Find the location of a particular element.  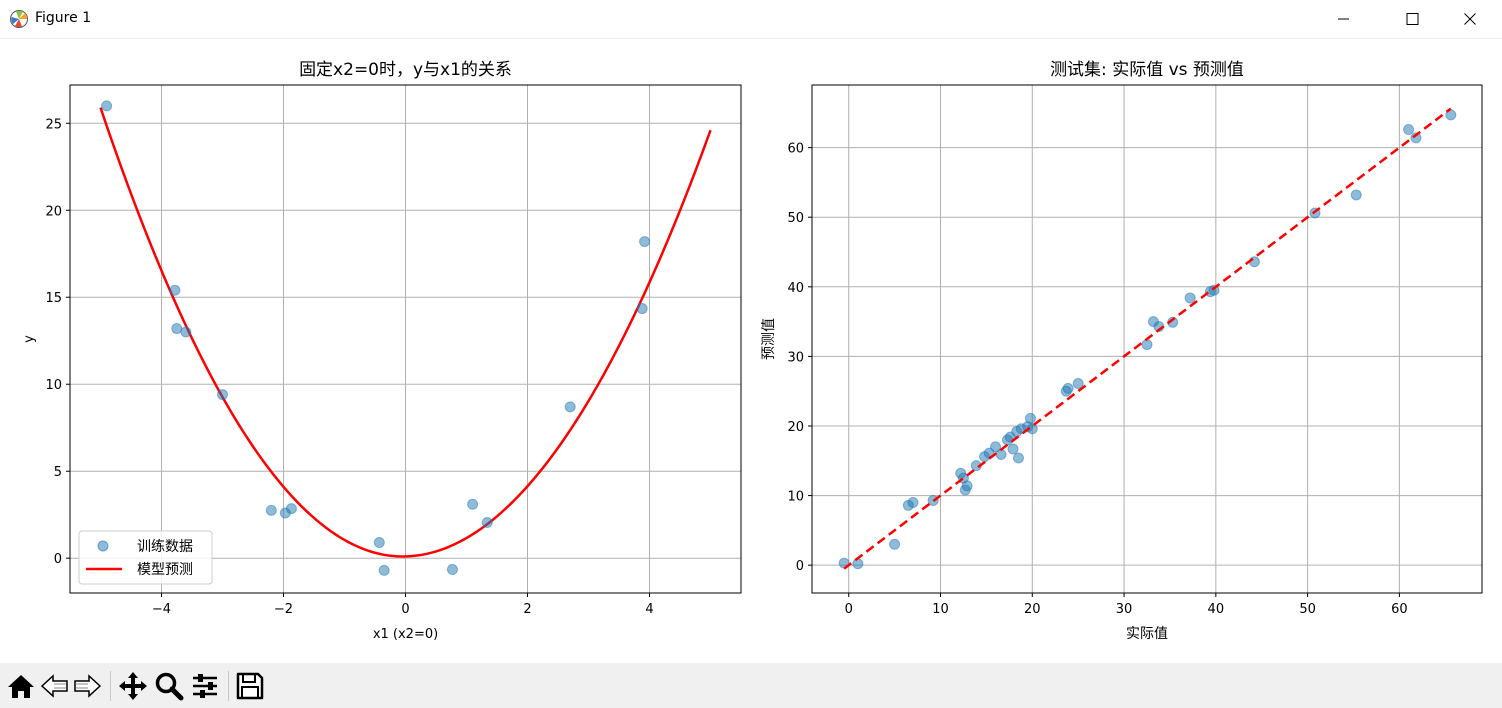

window-titlebar: Figure 1 is located at coordinates (751, 19).